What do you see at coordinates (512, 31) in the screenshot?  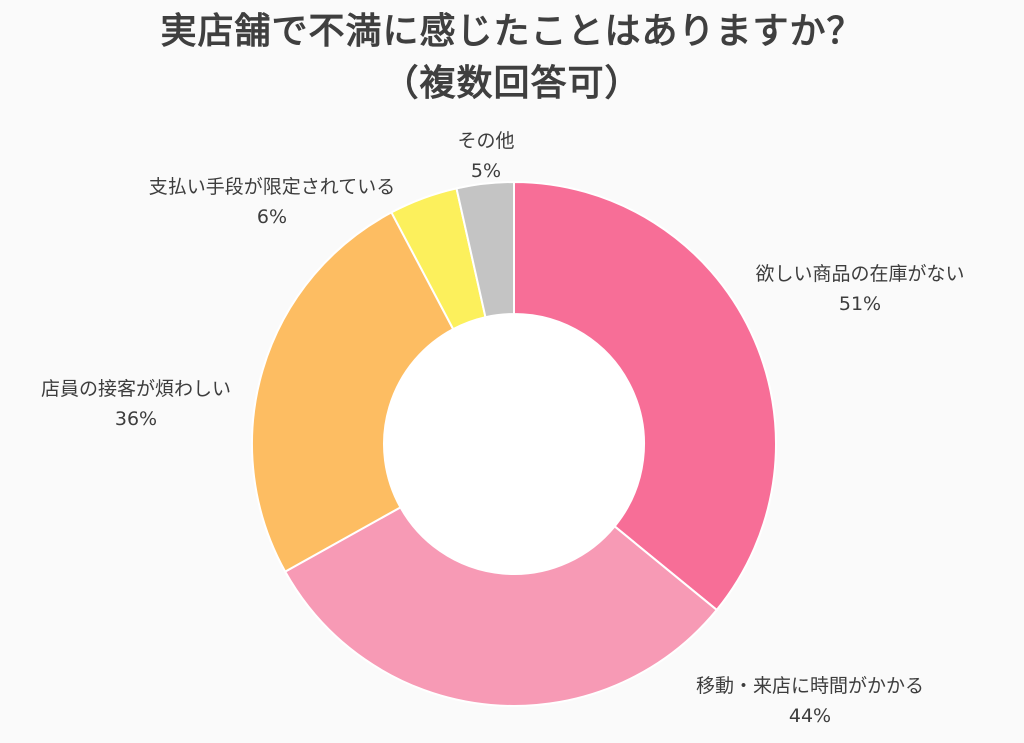 I see `chart-title: 実店舗で不満に感じたことはありますか？` at bounding box center [512, 31].